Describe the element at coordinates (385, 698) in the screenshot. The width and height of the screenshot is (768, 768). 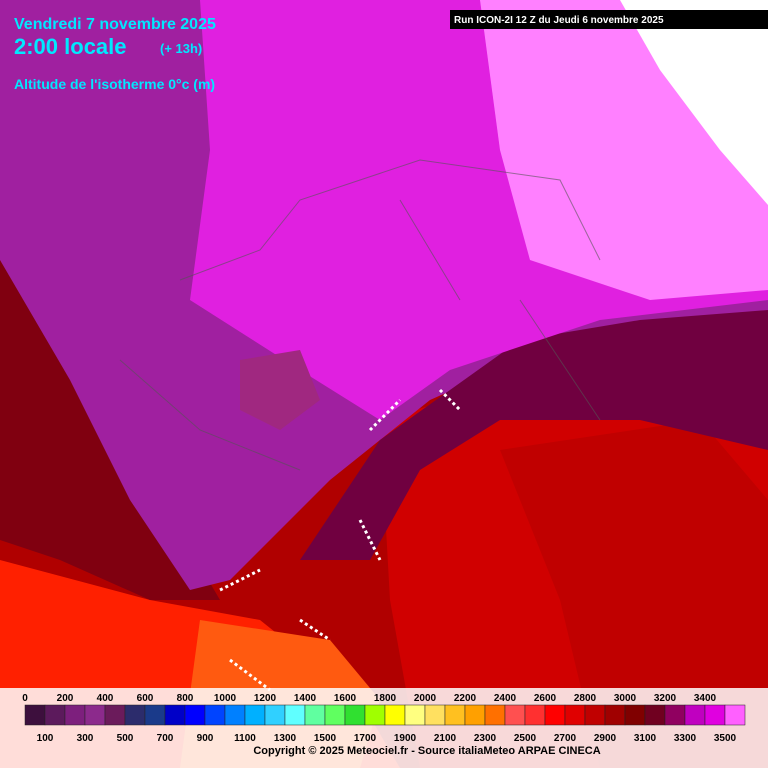
I see `scale-label: 1800` at that location.